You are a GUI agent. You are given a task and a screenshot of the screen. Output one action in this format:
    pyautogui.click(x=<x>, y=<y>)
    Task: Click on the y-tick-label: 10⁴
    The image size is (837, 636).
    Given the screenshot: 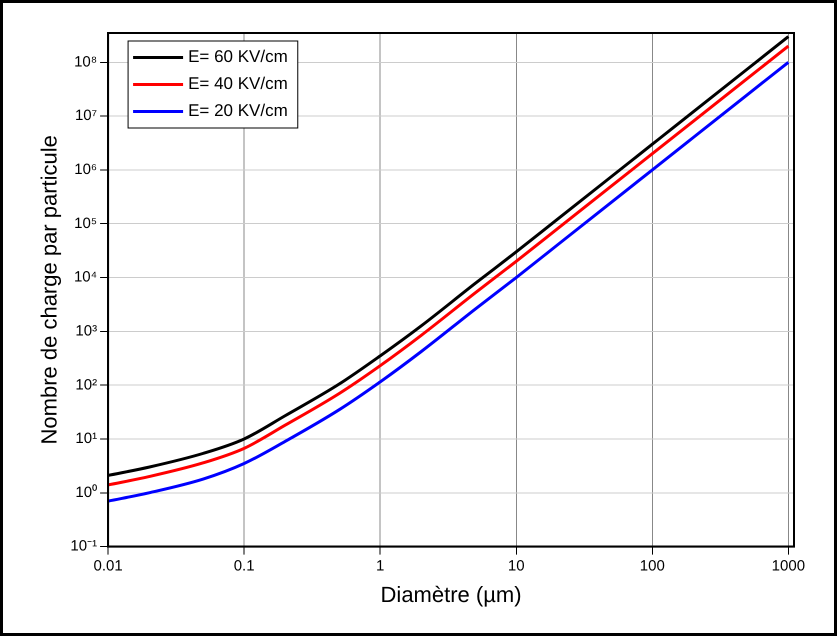 What is the action you would take?
    pyautogui.click(x=86, y=277)
    